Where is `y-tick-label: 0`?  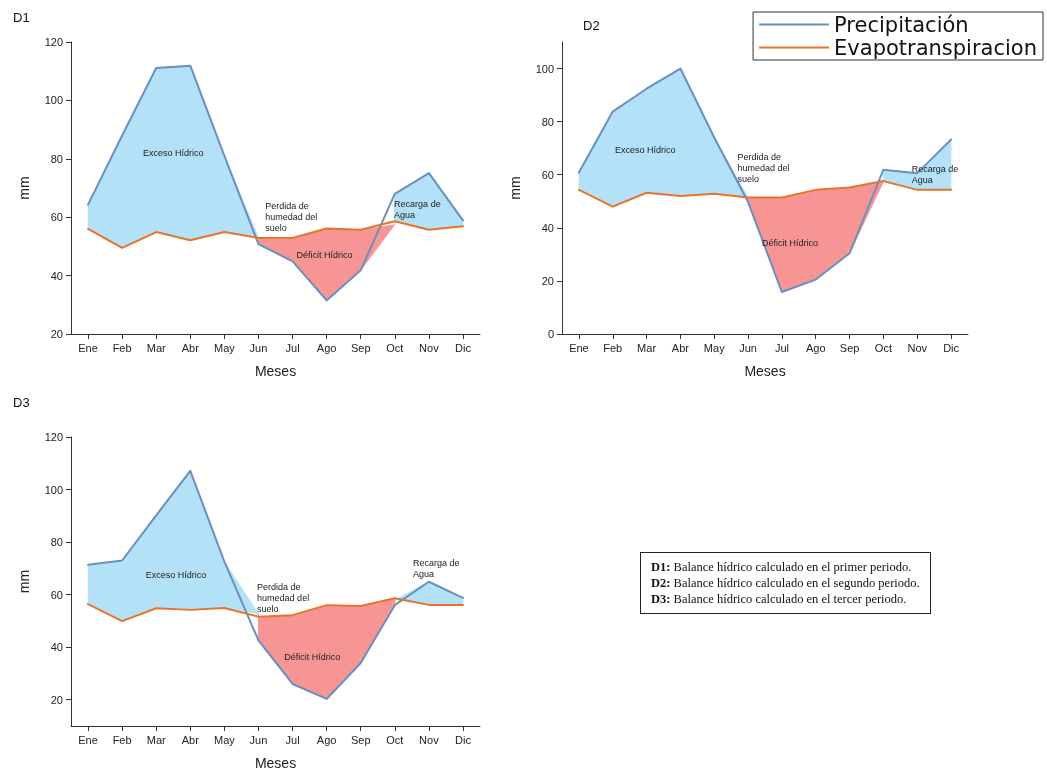 y-tick-label: 0 is located at coordinates (550, 334).